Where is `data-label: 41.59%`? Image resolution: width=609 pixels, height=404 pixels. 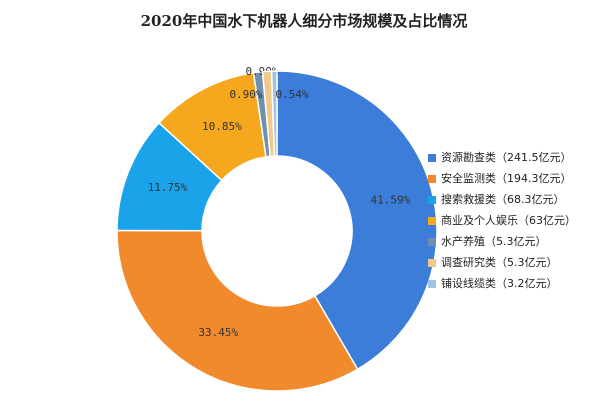
data-label: 41.59% is located at coordinates (391, 199).